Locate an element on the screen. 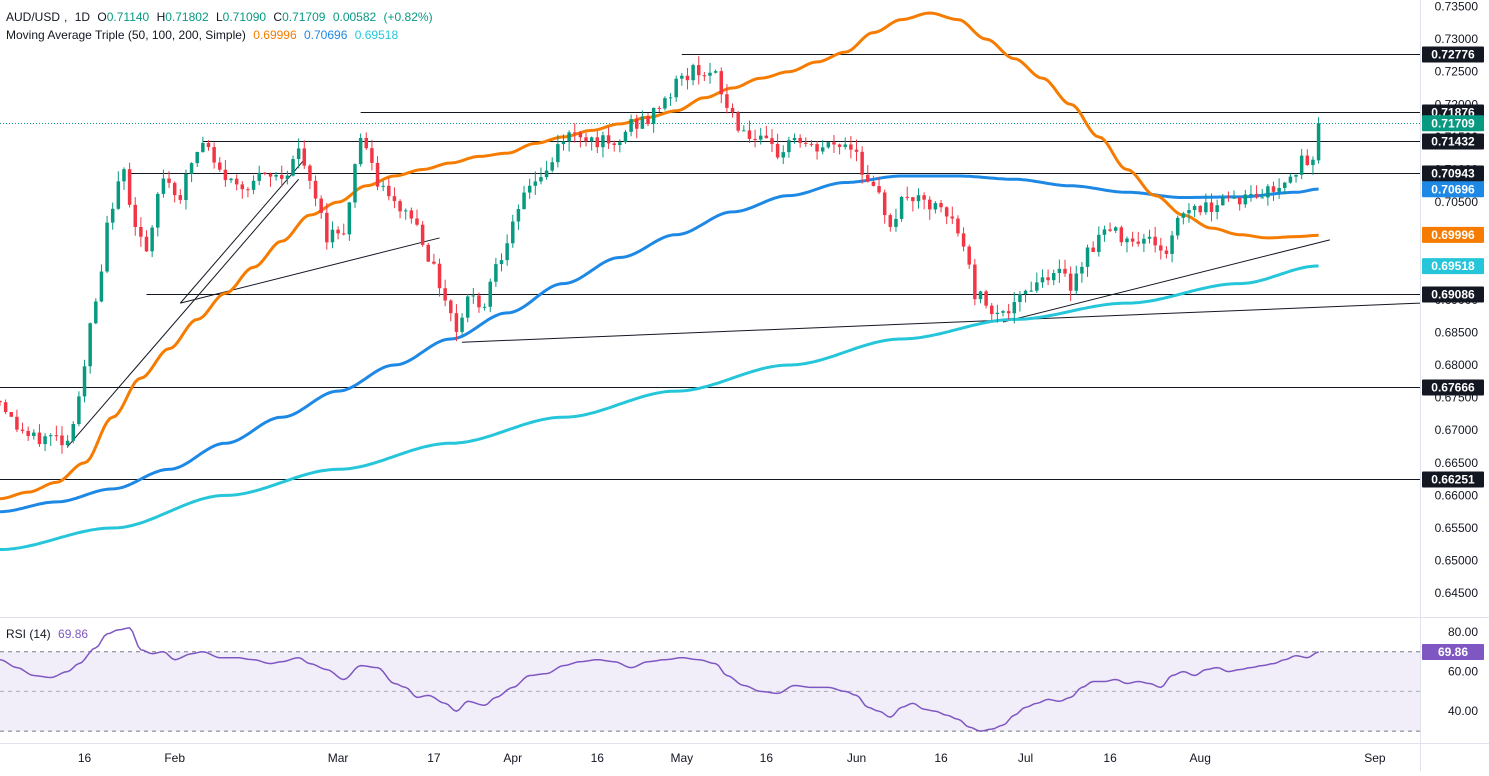 This screenshot has height=776, width=1489. y-tick-label: 0.66500 is located at coordinates (1457, 463).